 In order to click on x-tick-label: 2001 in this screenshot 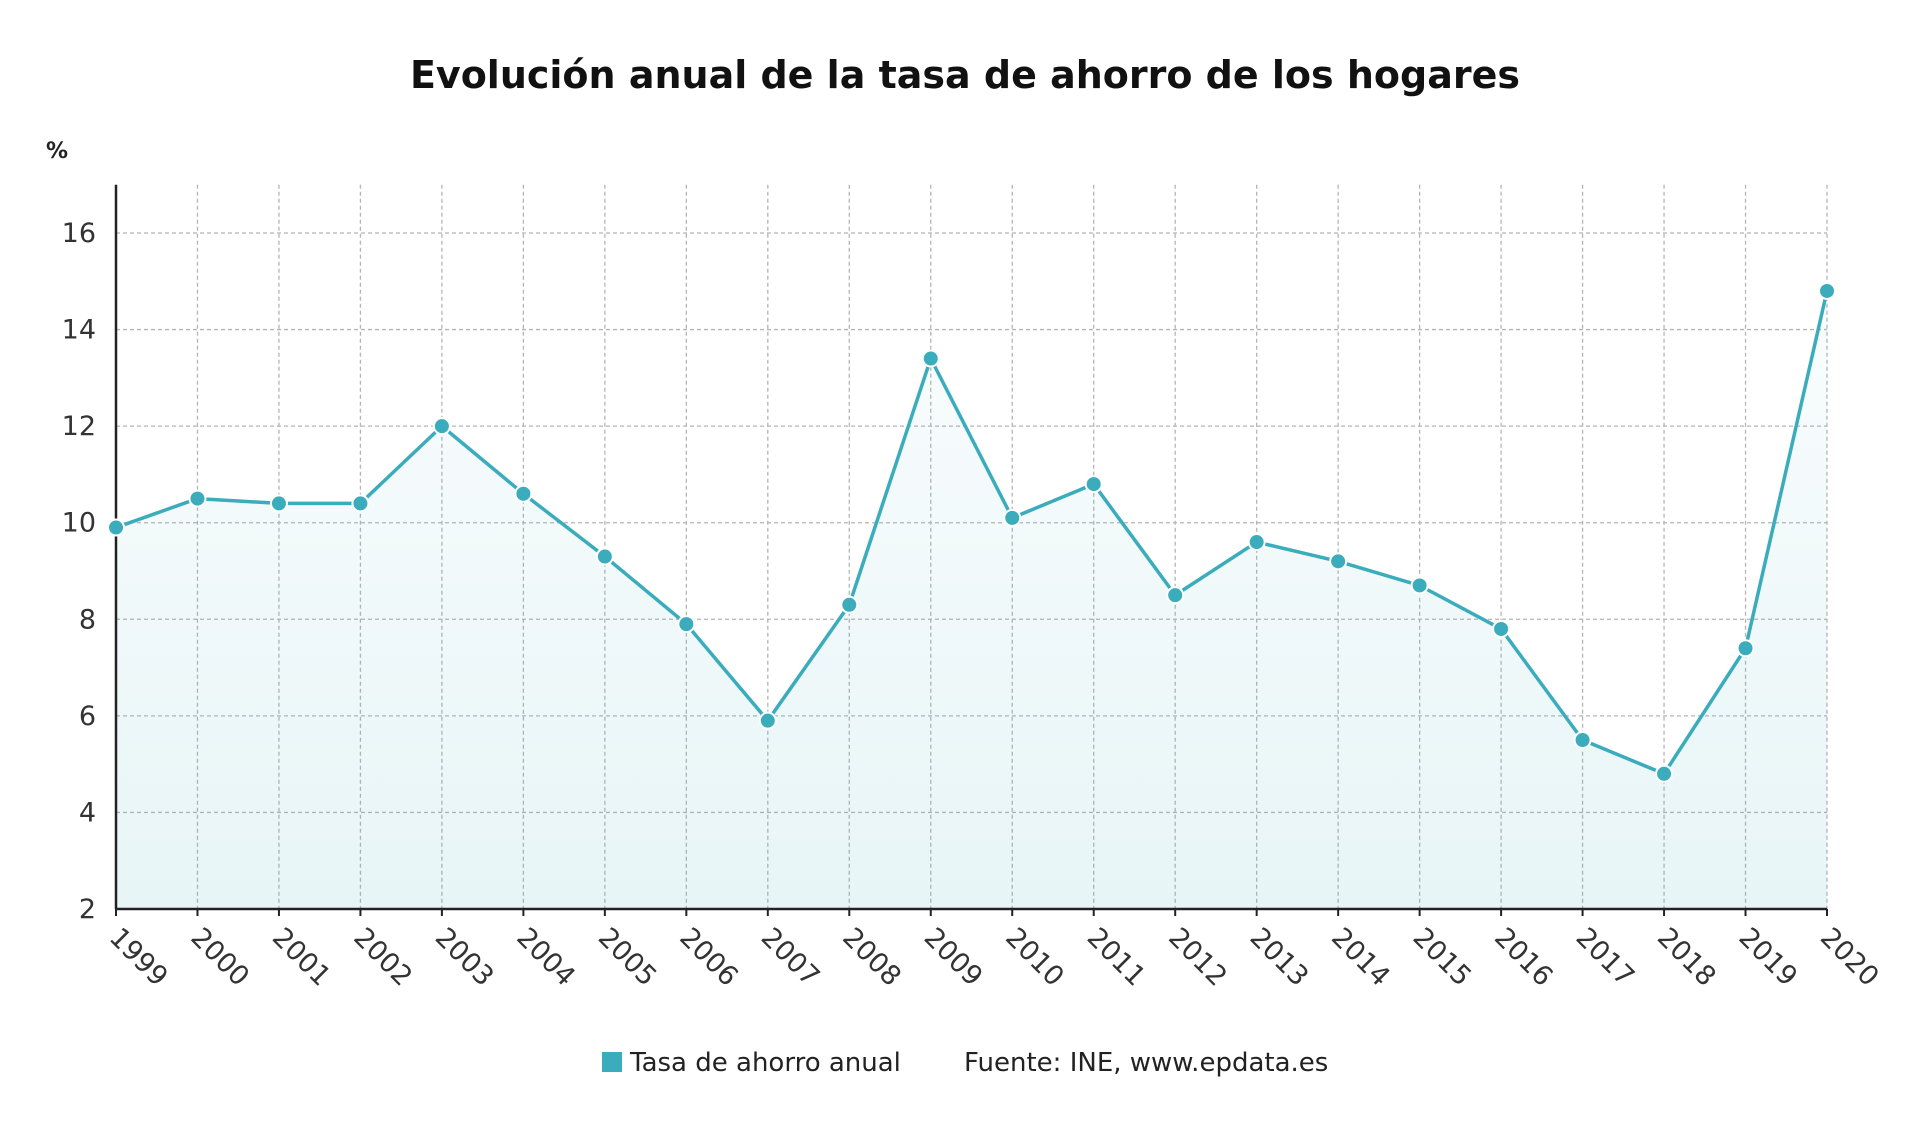, I will do `click(301, 957)`.